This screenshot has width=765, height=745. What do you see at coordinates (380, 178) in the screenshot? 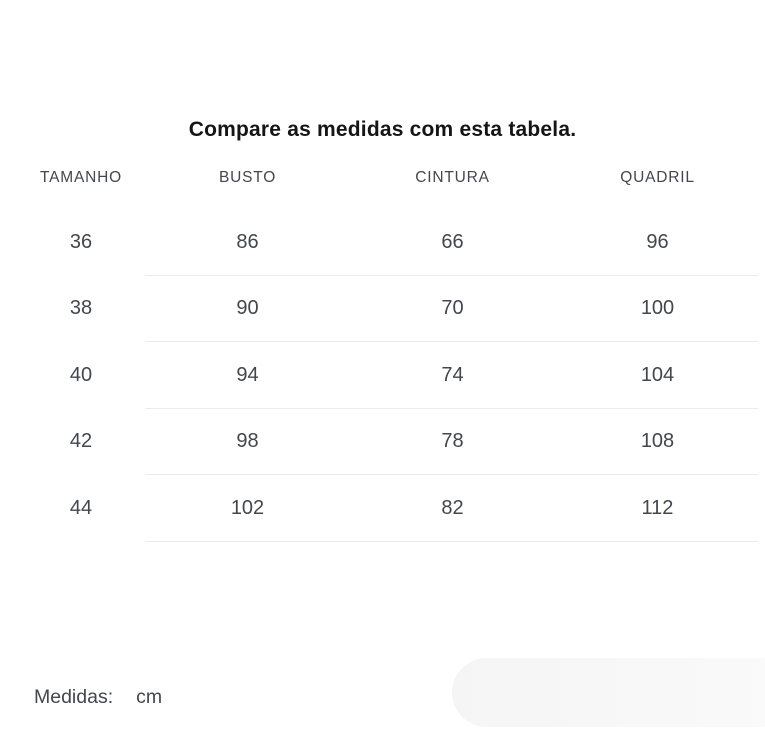
I see `table-header-row: TAMANHO BUSTO CINTURA QUADRIL` at bounding box center [380, 178].